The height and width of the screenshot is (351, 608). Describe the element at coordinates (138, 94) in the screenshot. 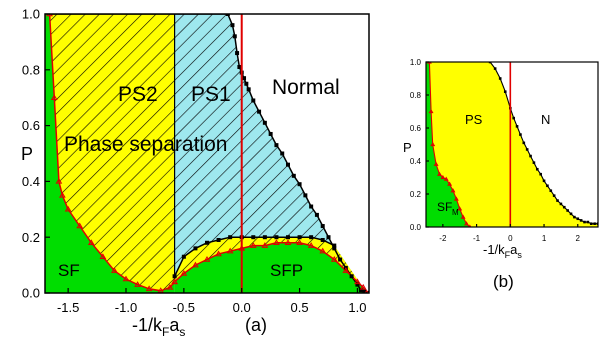

I see `panel-a-region-label-ps2: PS2` at that location.